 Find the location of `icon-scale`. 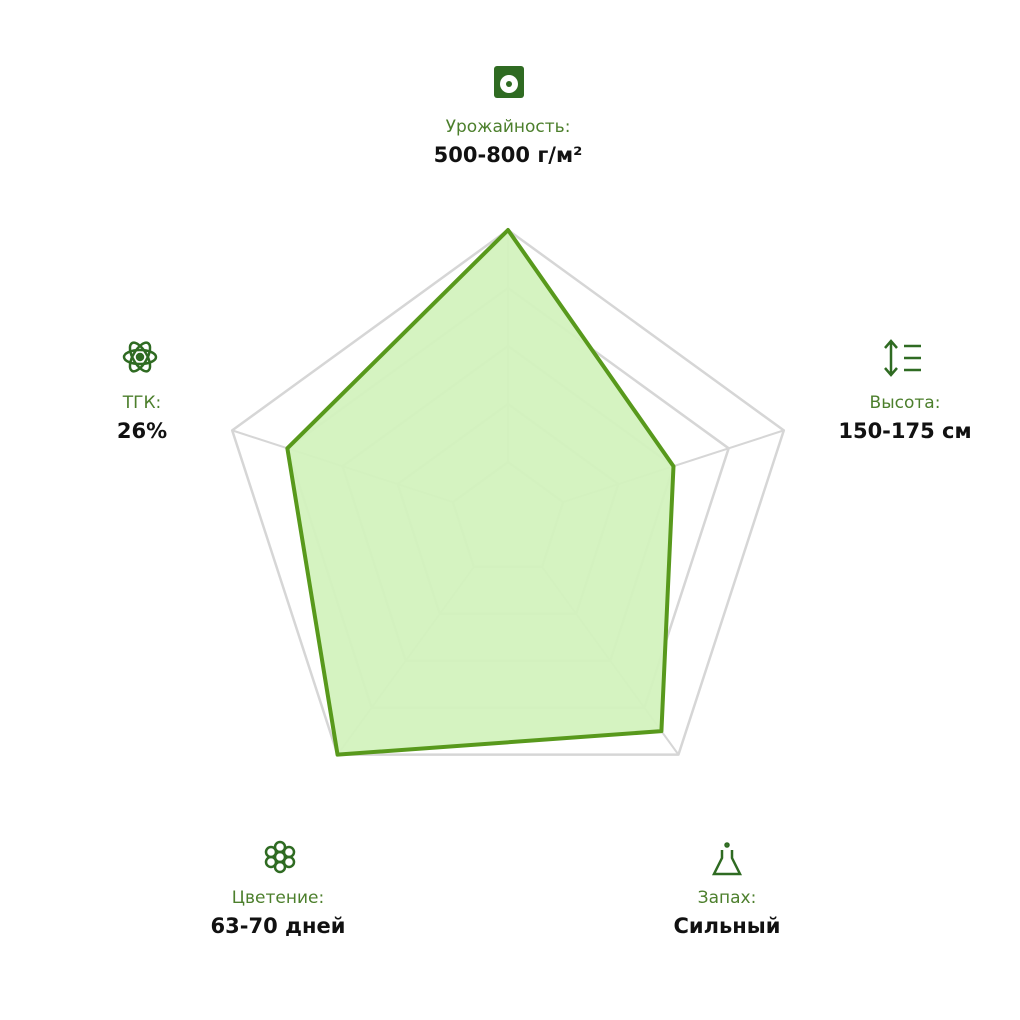

icon-scale is located at coordinates (509, 82).